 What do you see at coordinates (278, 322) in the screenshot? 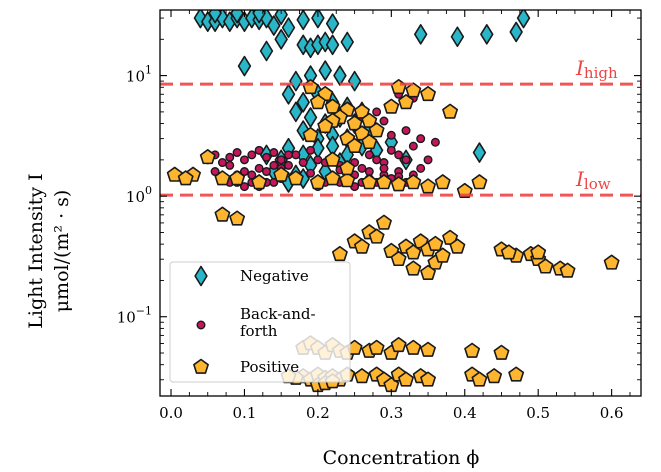
I see `legend-label: Back-and-forth` at bounding box center [278, 322].